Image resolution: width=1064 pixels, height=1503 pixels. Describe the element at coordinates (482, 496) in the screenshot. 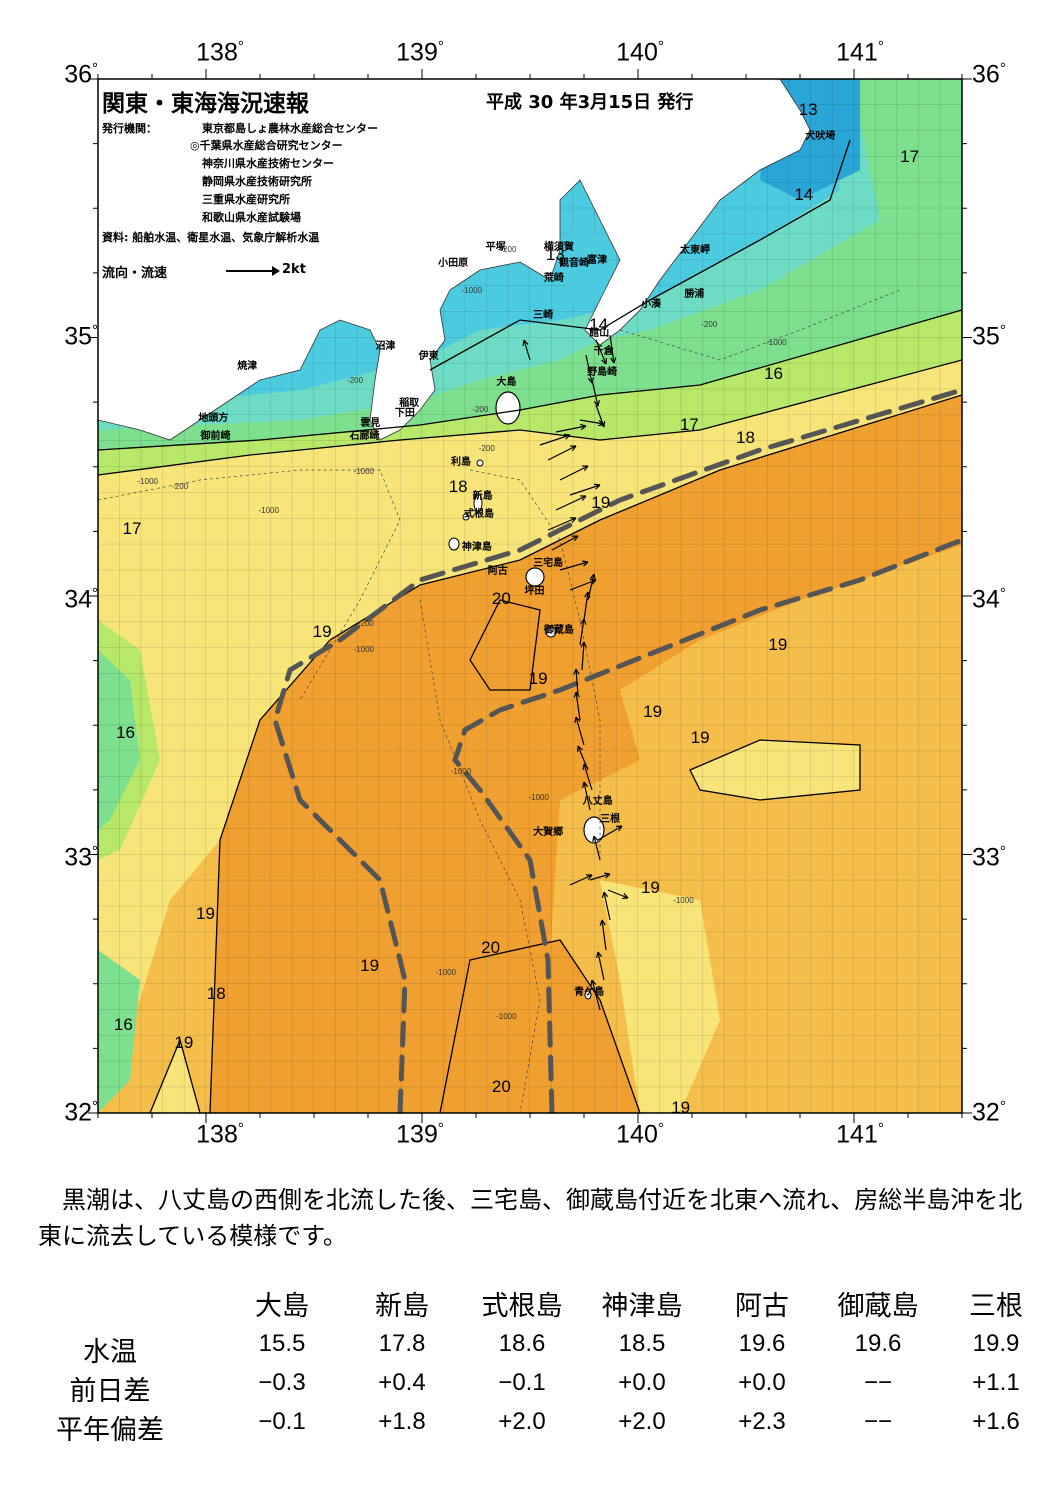

I see `place-name-label: 新島` at that location.